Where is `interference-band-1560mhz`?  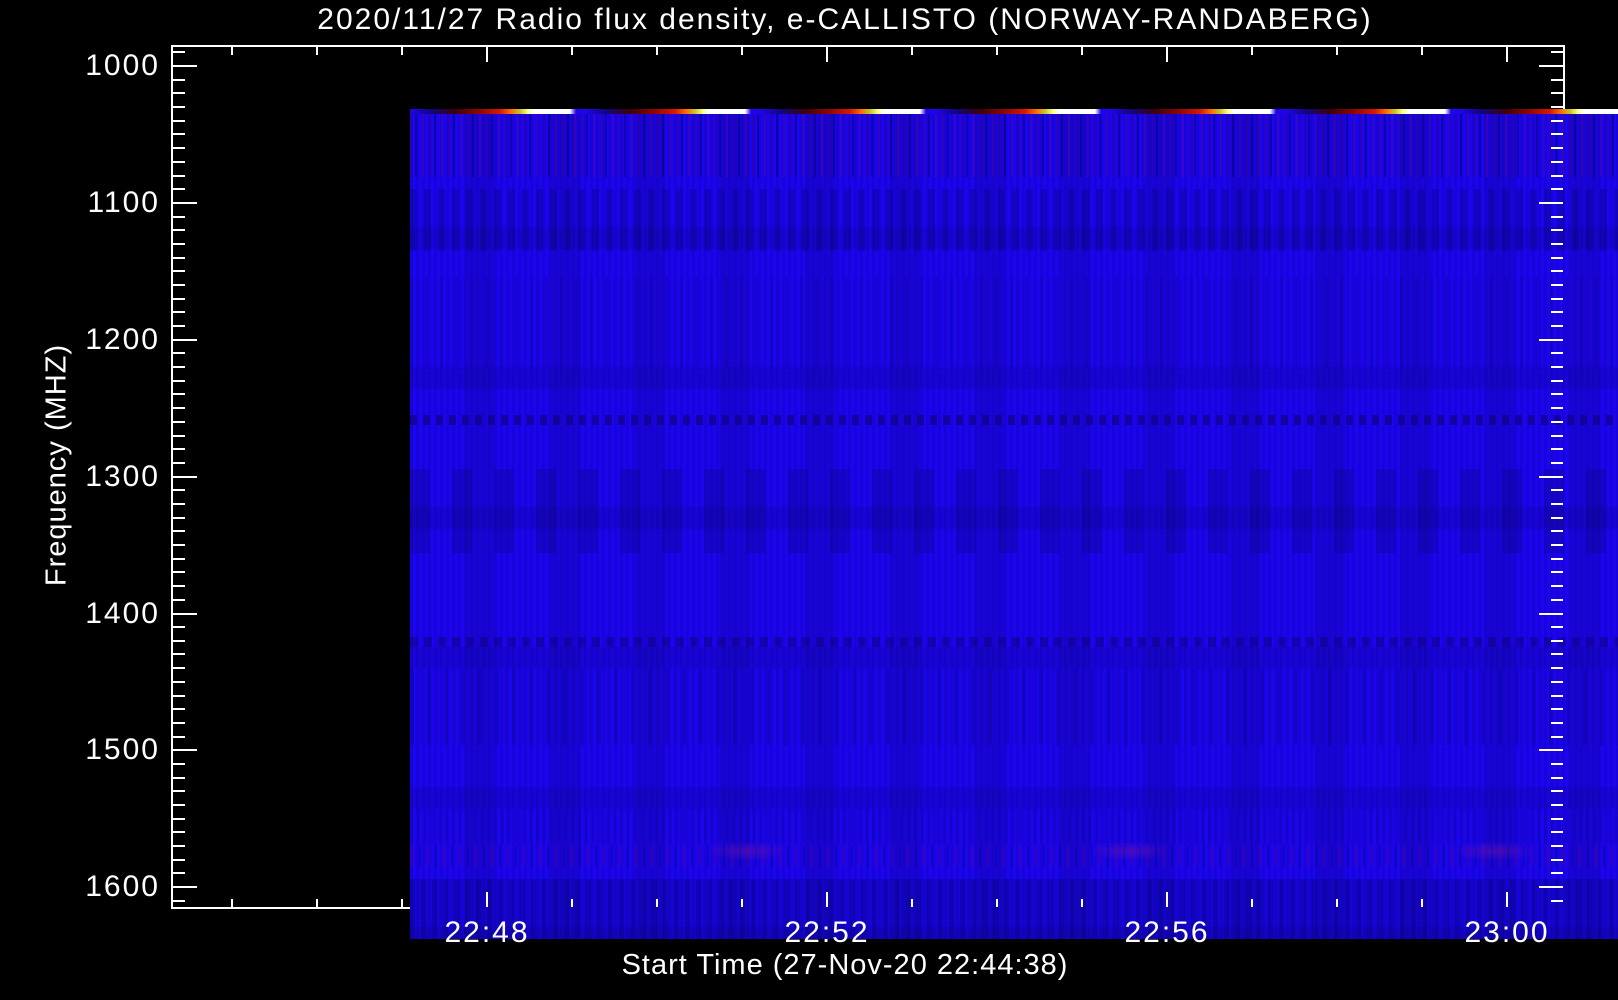 interference-band-1560mhz is located at coordinates (1014, 856).